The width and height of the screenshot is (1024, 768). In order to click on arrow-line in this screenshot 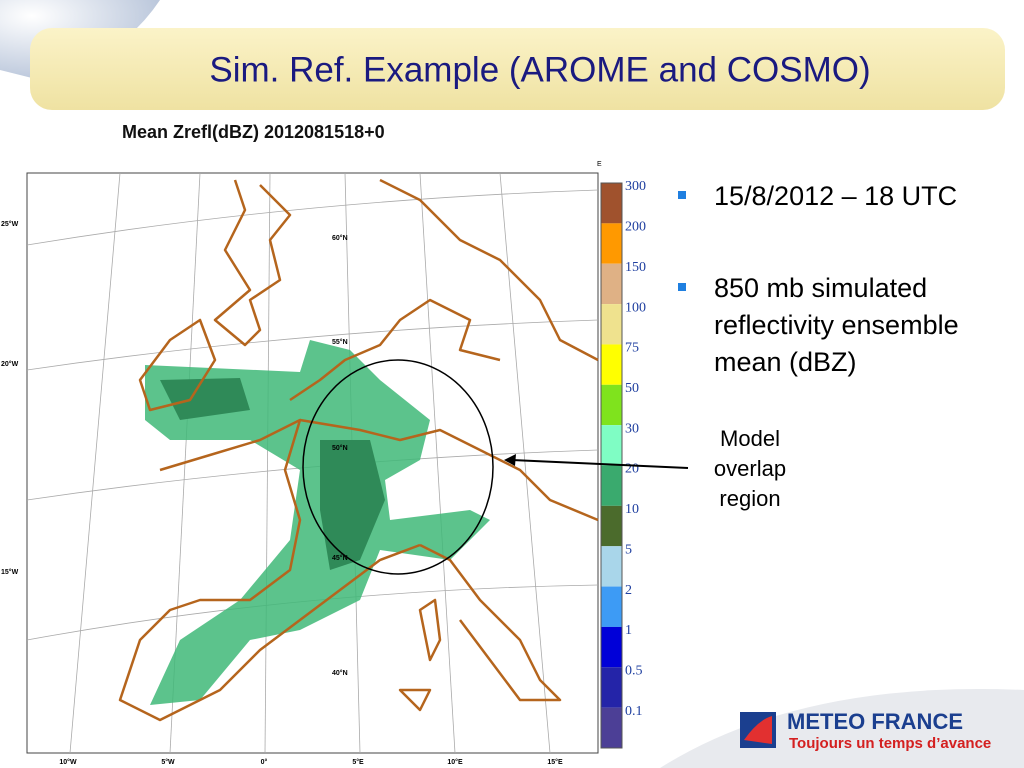, I will do `click(600, 464)`.